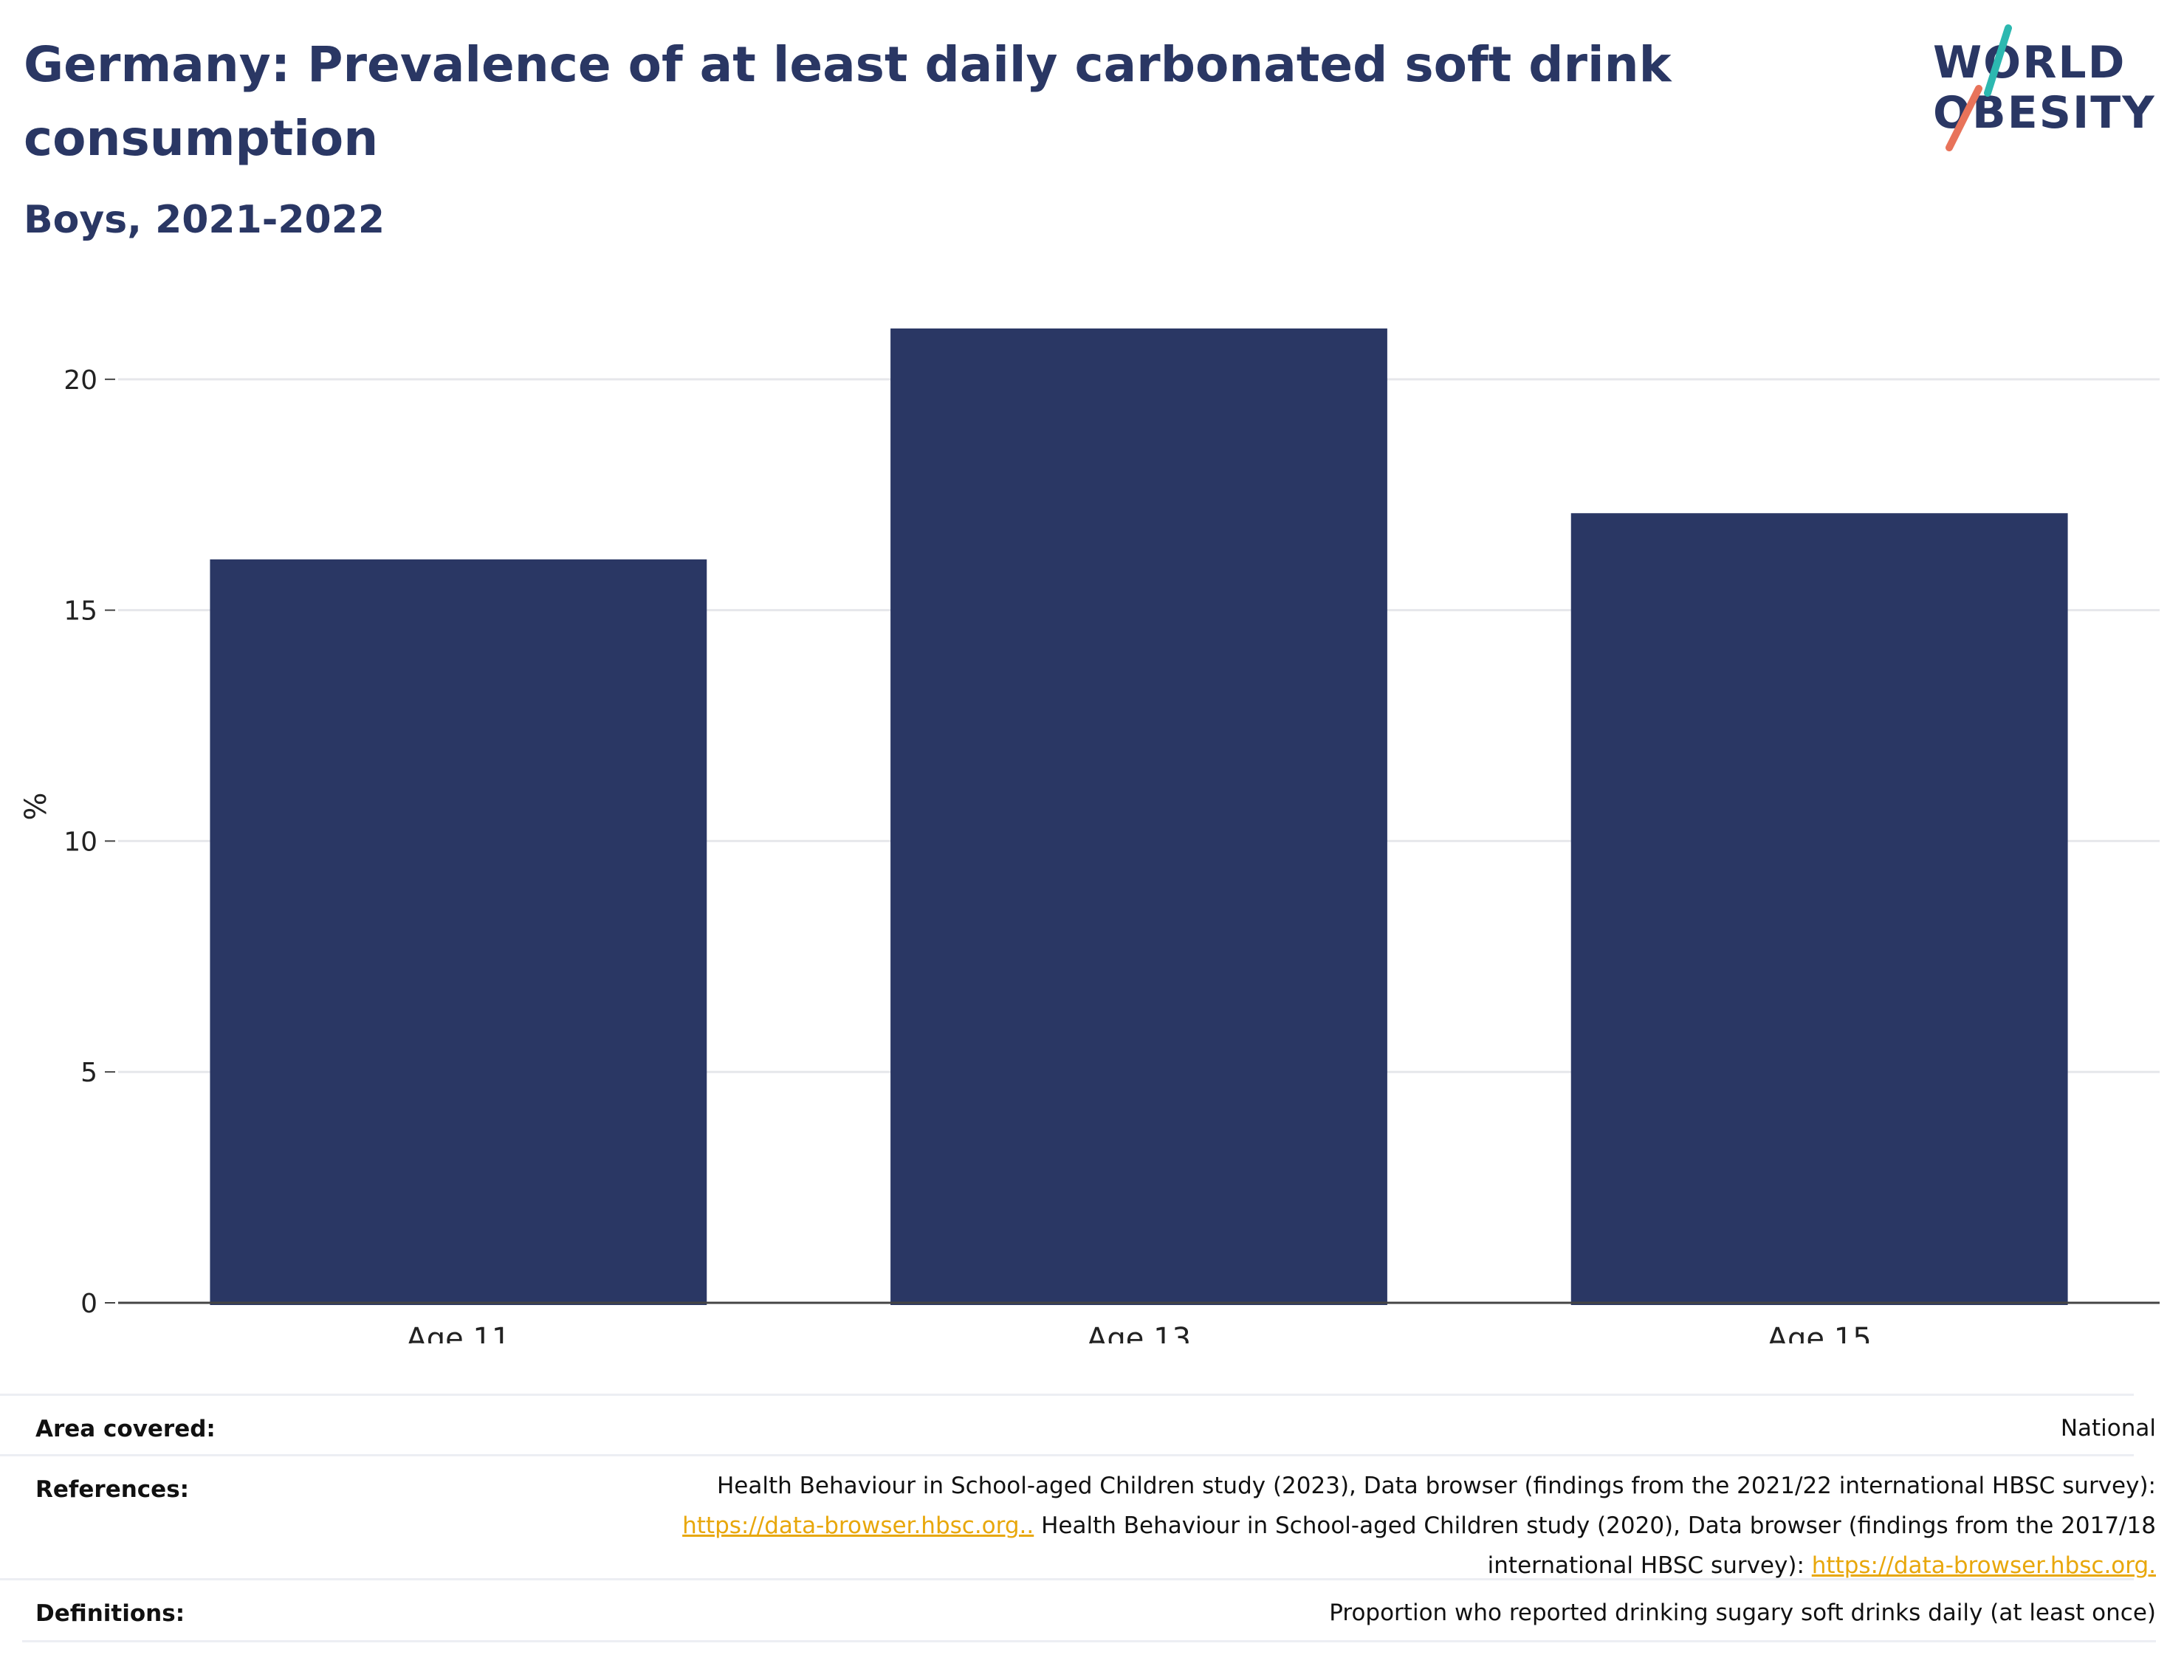 Image resolution: width=2184 pixels, height=1680 pixels. I want to click on area-covered-label: Area covered:, so click(125, 1429).